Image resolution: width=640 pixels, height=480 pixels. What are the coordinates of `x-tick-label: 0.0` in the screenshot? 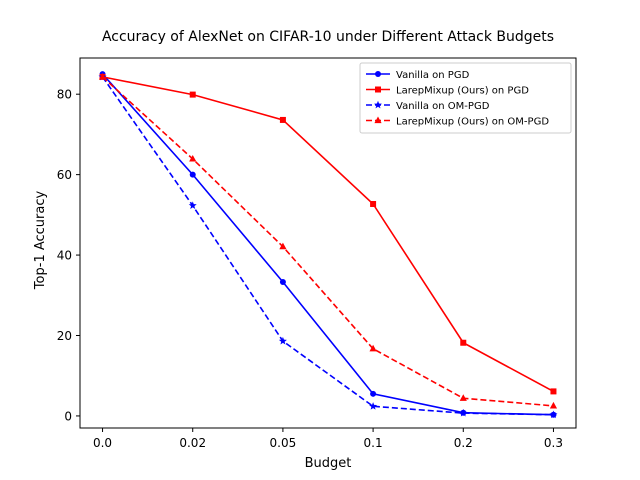 It's located at (102, 443).